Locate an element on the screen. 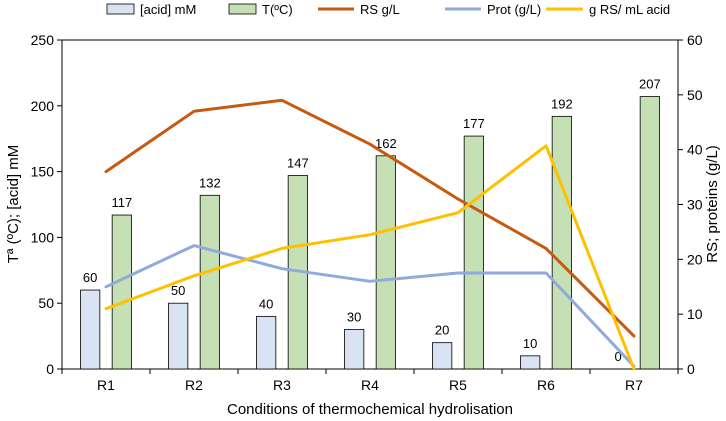 This screenshot has height=421, width=726. right-y-tick-label: 0 is located at coordinates (691, 369).